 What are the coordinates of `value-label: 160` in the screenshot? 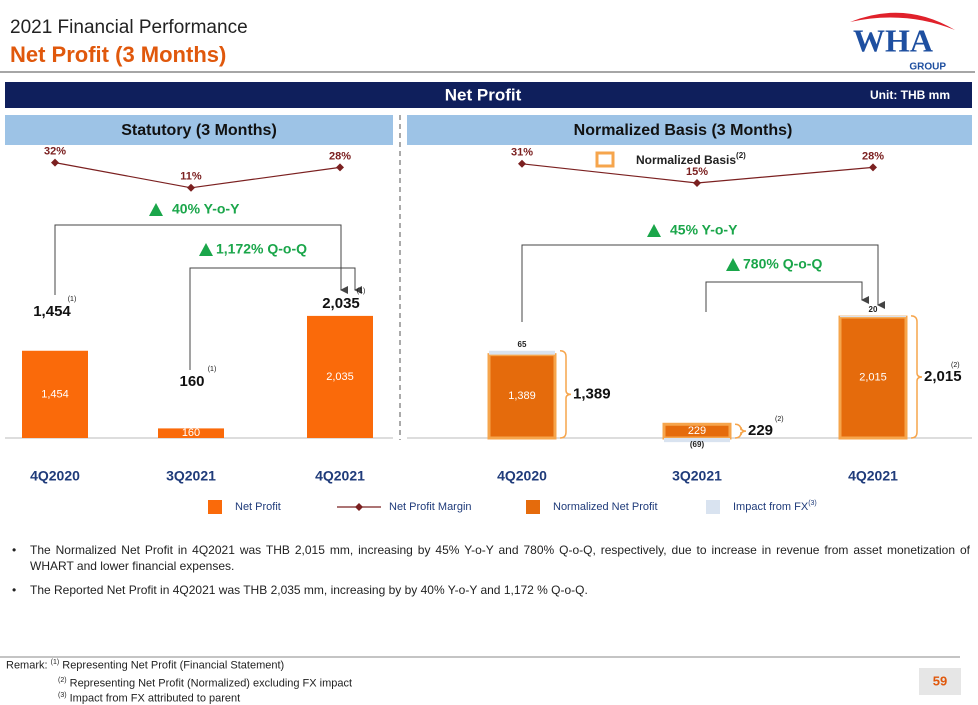 It's located at (191, 381).